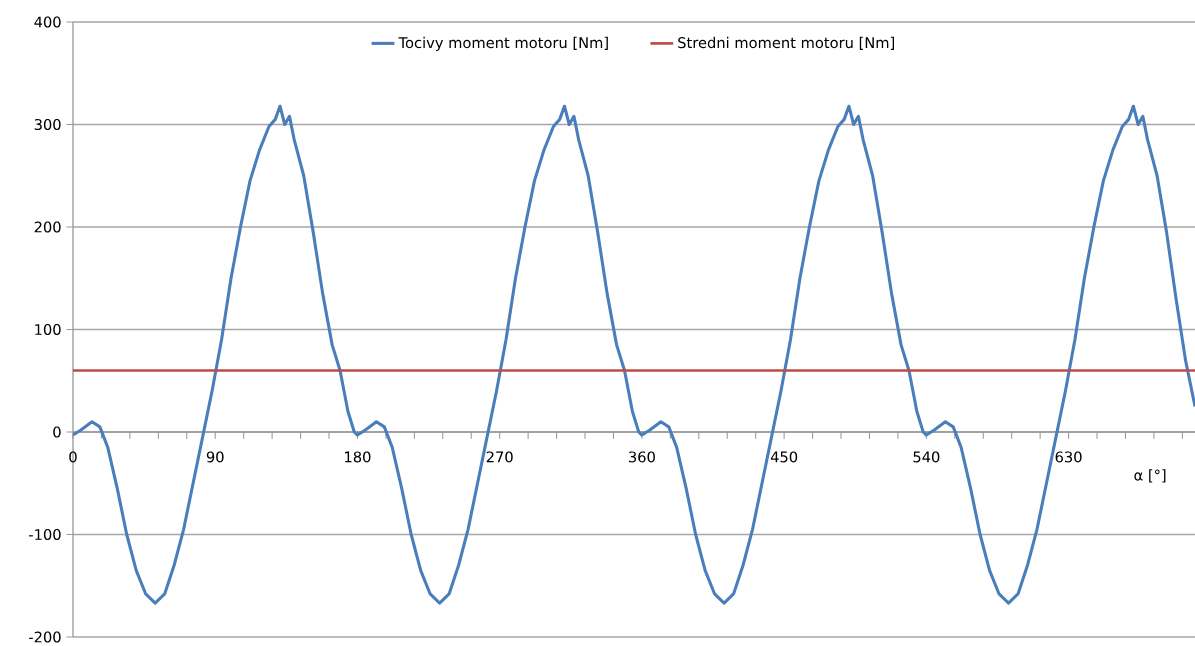  I want to click on y-tick-label: 400, so click(47, 22).